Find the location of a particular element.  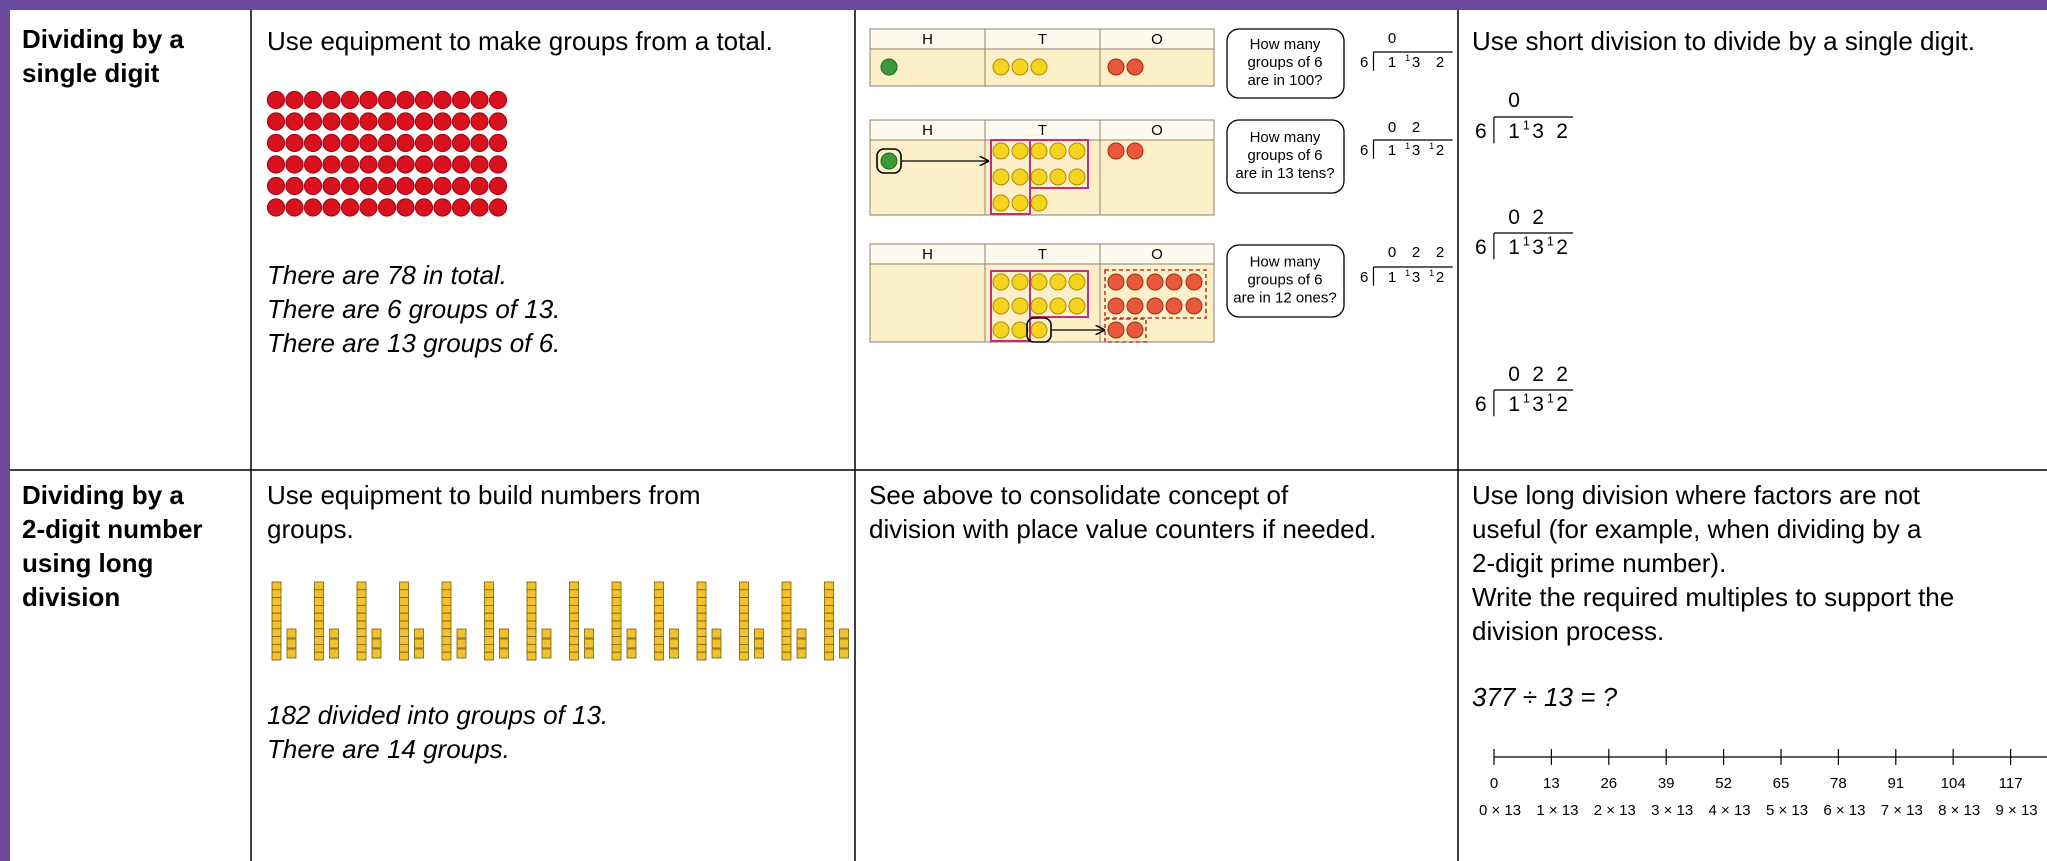

column-header: H is located at coordinates (927, 130).